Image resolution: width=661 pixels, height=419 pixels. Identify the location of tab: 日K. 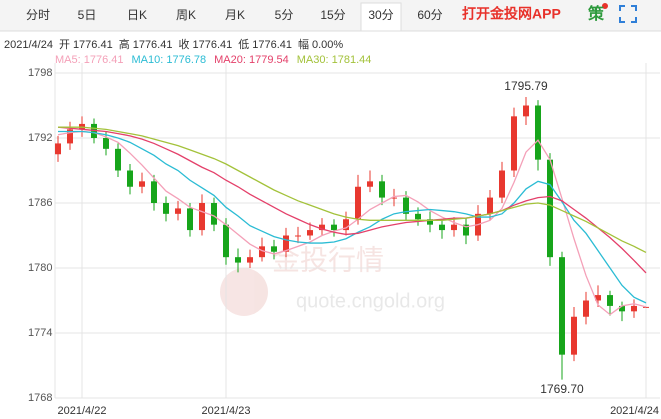
(137, 15).